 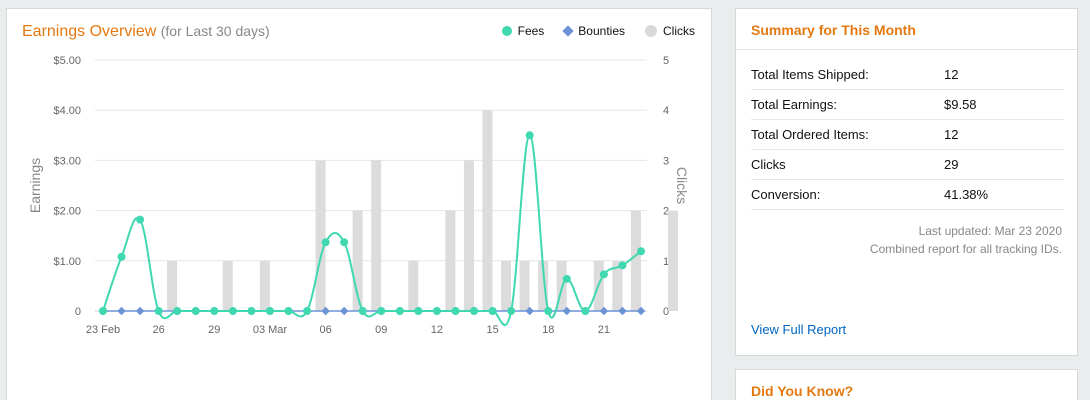 I want to click on summary-value: $9.58, so click(x=960, y=104).